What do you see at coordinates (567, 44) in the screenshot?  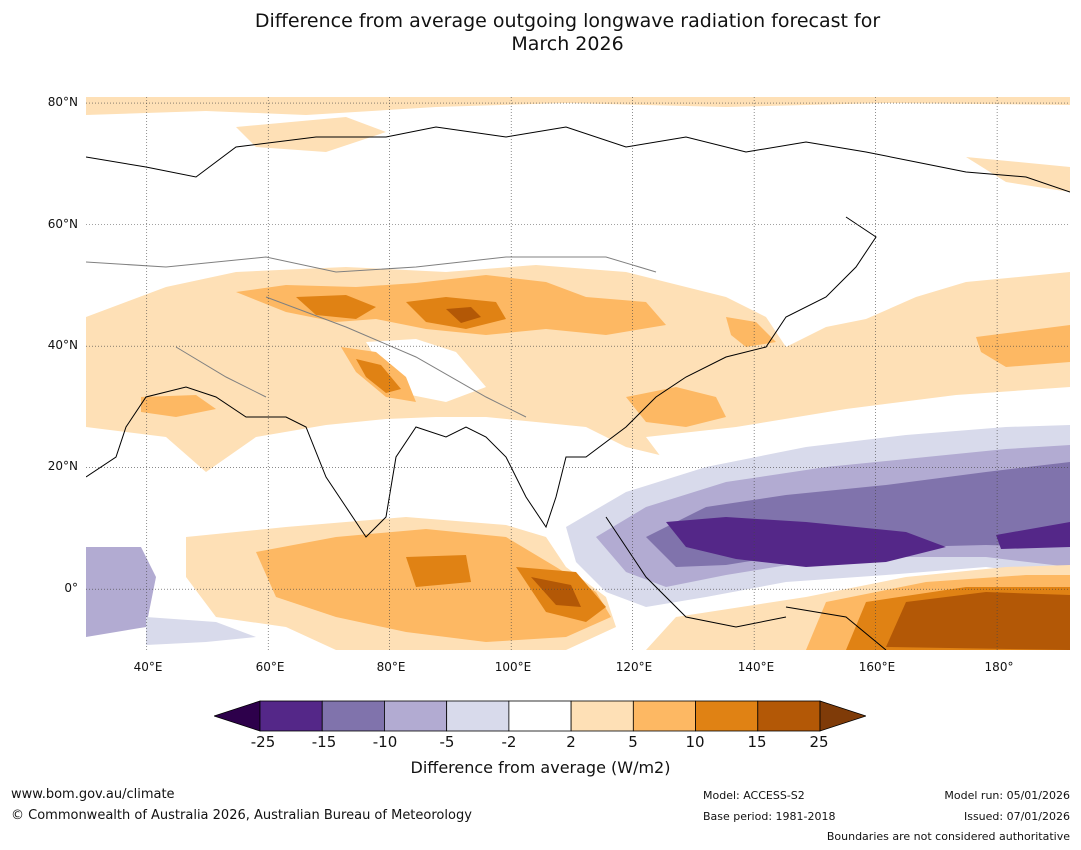 I see `title-line-2: March 2026` at bounding box center [567, 44].